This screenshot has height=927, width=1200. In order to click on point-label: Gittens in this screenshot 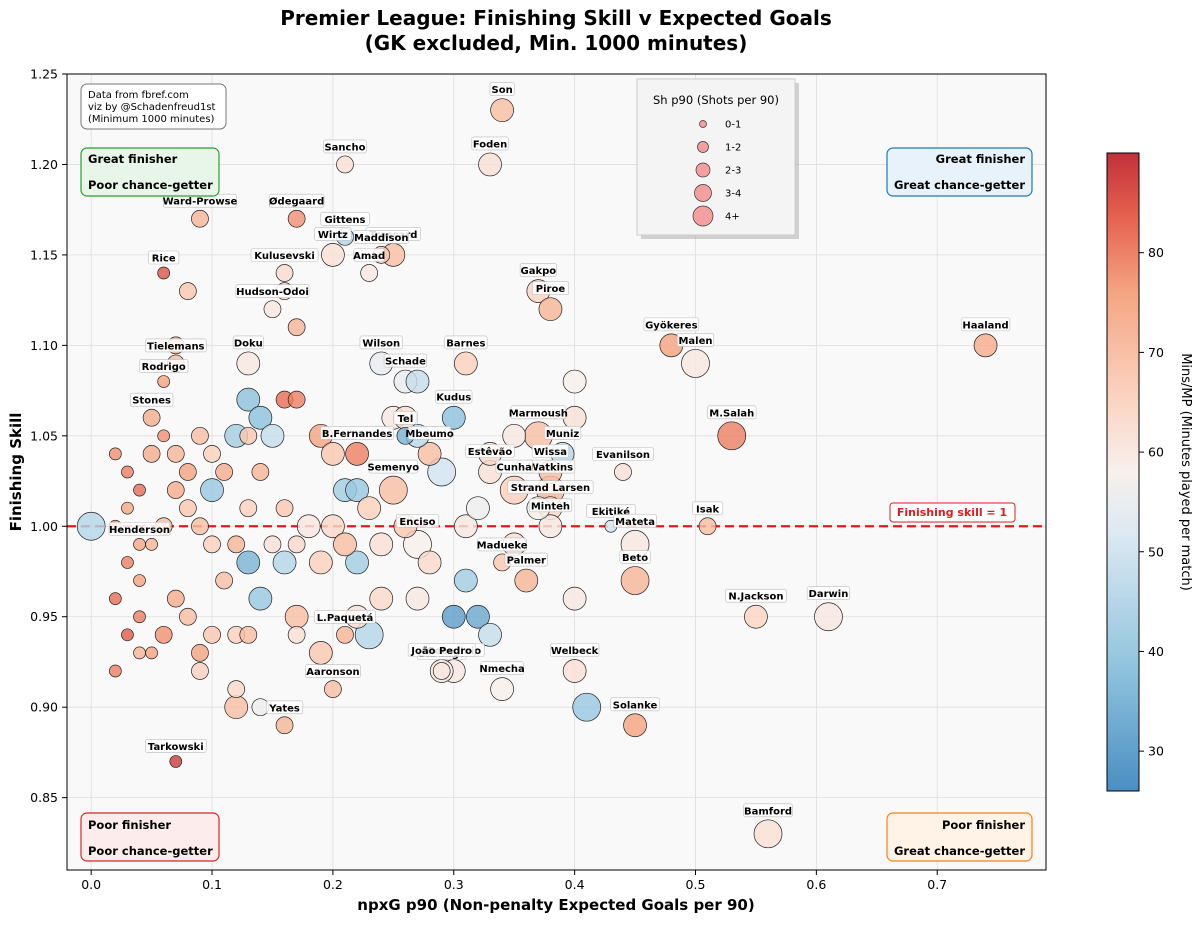, I will do `click(344, 220)`.